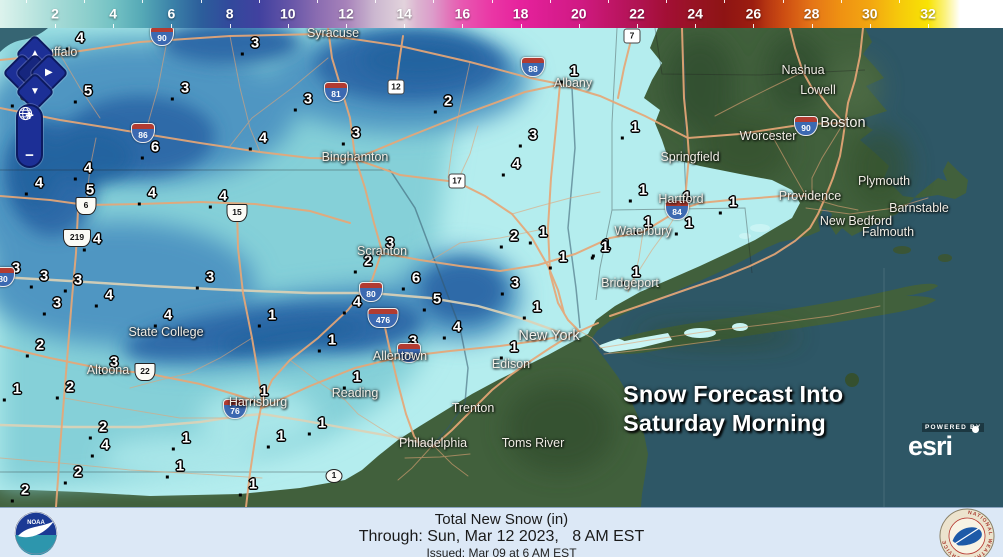  Describe the element at coordinates (55, 13) in the screenshot. I see `colorbar-label: 2` at that location.